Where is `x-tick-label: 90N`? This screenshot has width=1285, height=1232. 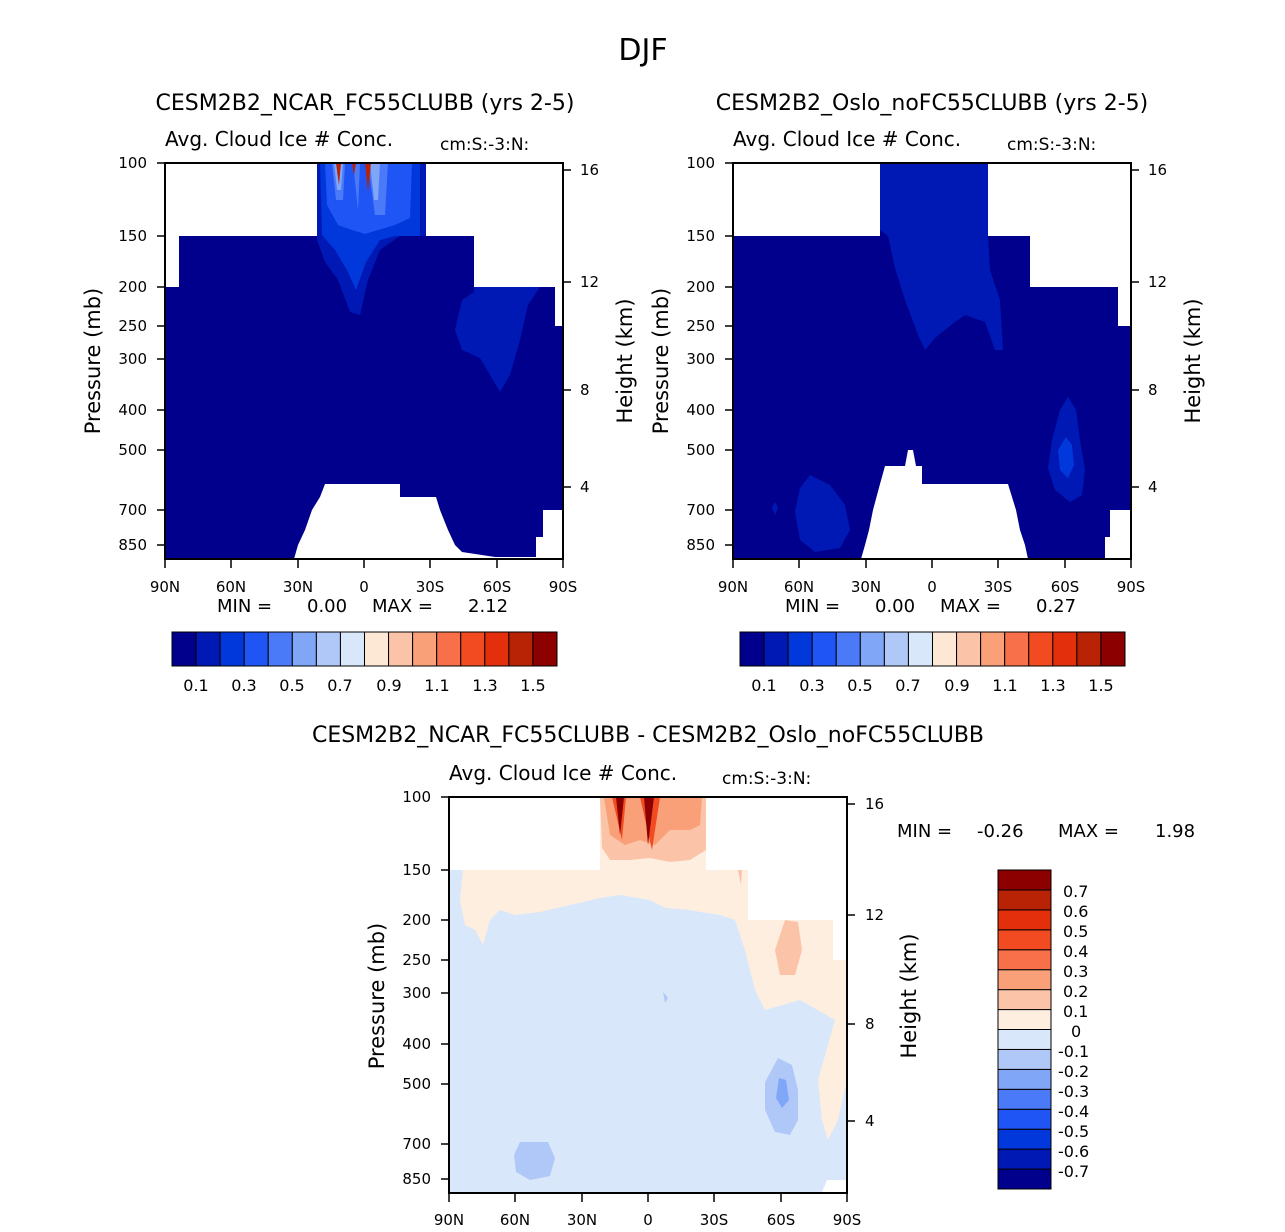
x-tick-label: 90N is located at coordinates (733, 587).